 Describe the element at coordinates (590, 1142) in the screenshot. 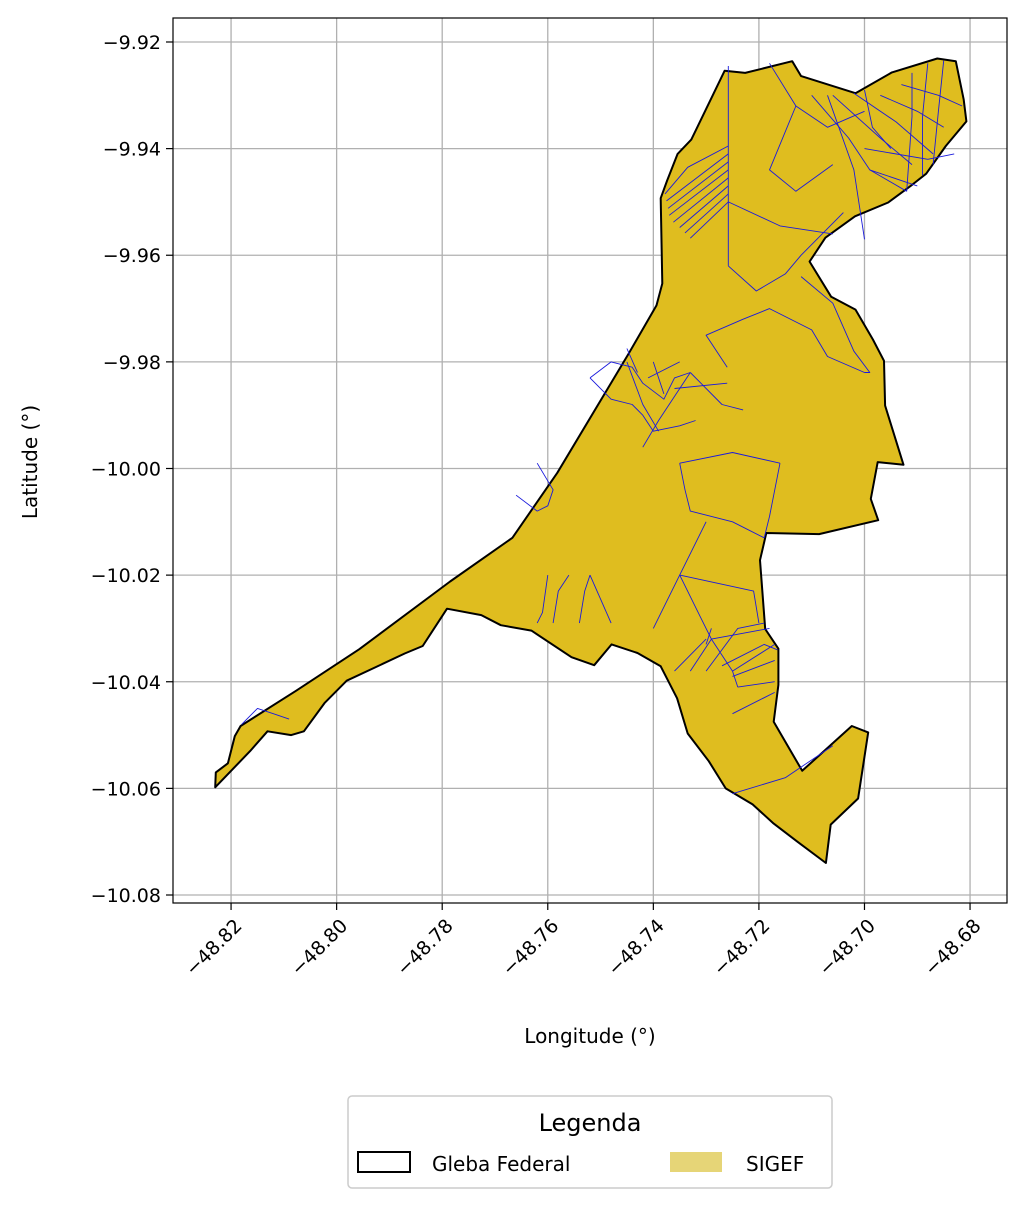

I see `legend: Legenda Gleba Federal SIGEF` at that location.